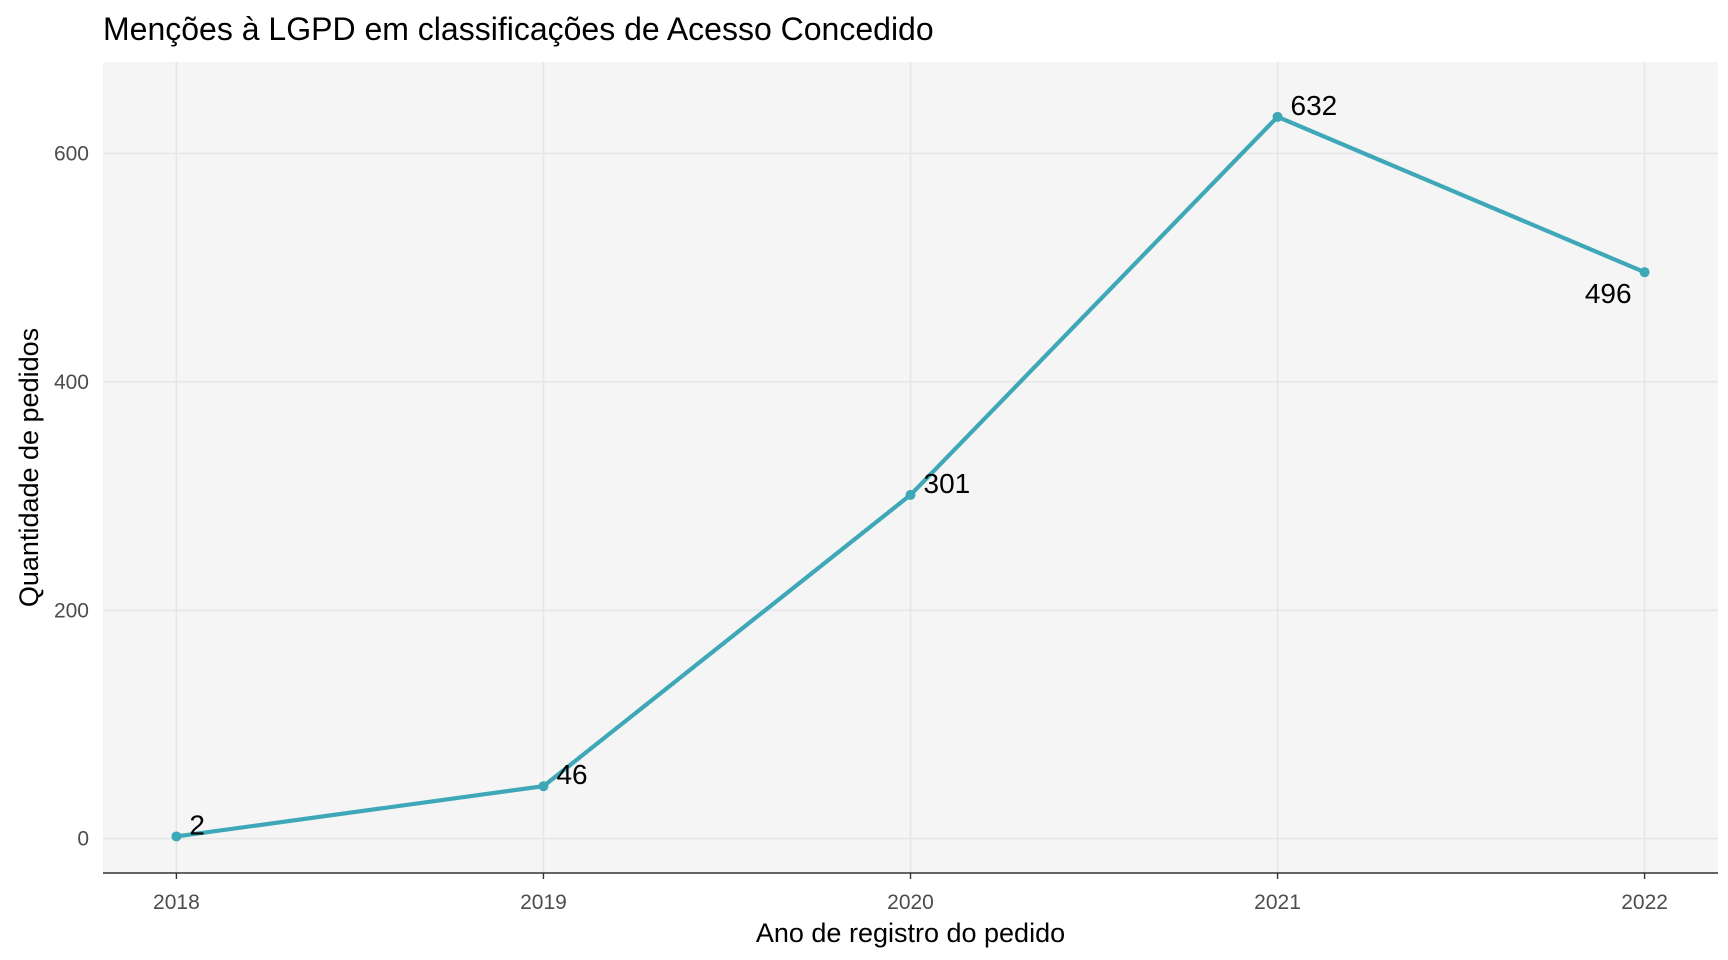  I want to click on x-tick-label: 2022, so click(1644, 902).